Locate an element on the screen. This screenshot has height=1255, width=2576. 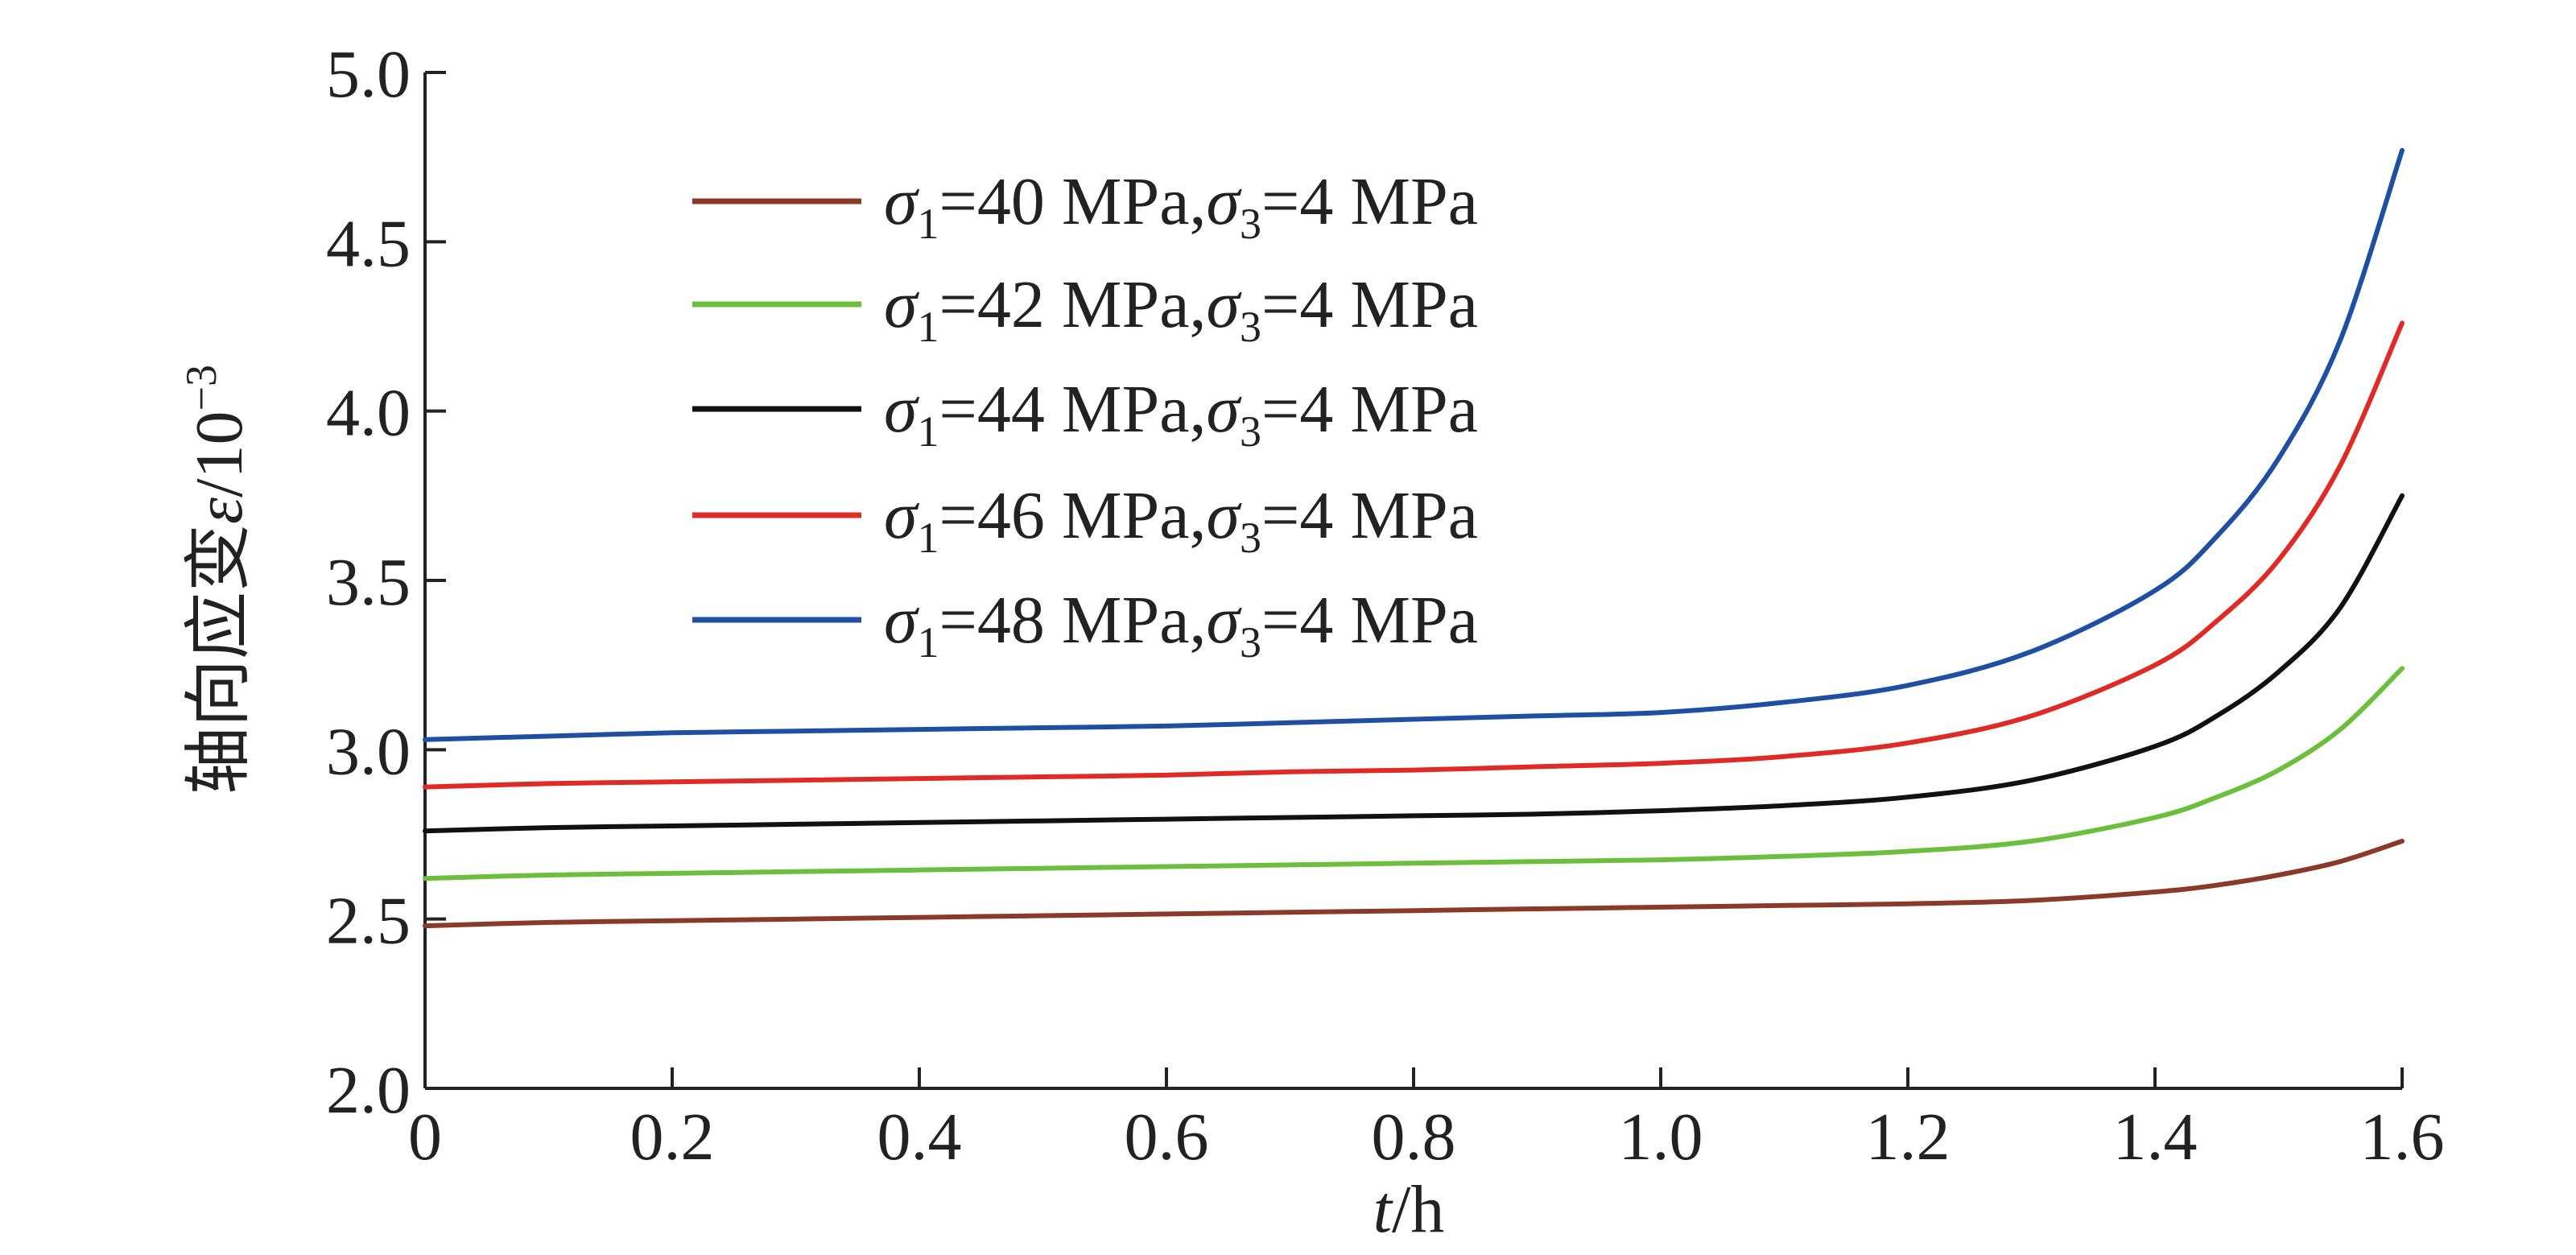
legend-entry-sigma1-42: σ1=42 MPa,σ3=4 MPa is located at coordinates (1181, 309).